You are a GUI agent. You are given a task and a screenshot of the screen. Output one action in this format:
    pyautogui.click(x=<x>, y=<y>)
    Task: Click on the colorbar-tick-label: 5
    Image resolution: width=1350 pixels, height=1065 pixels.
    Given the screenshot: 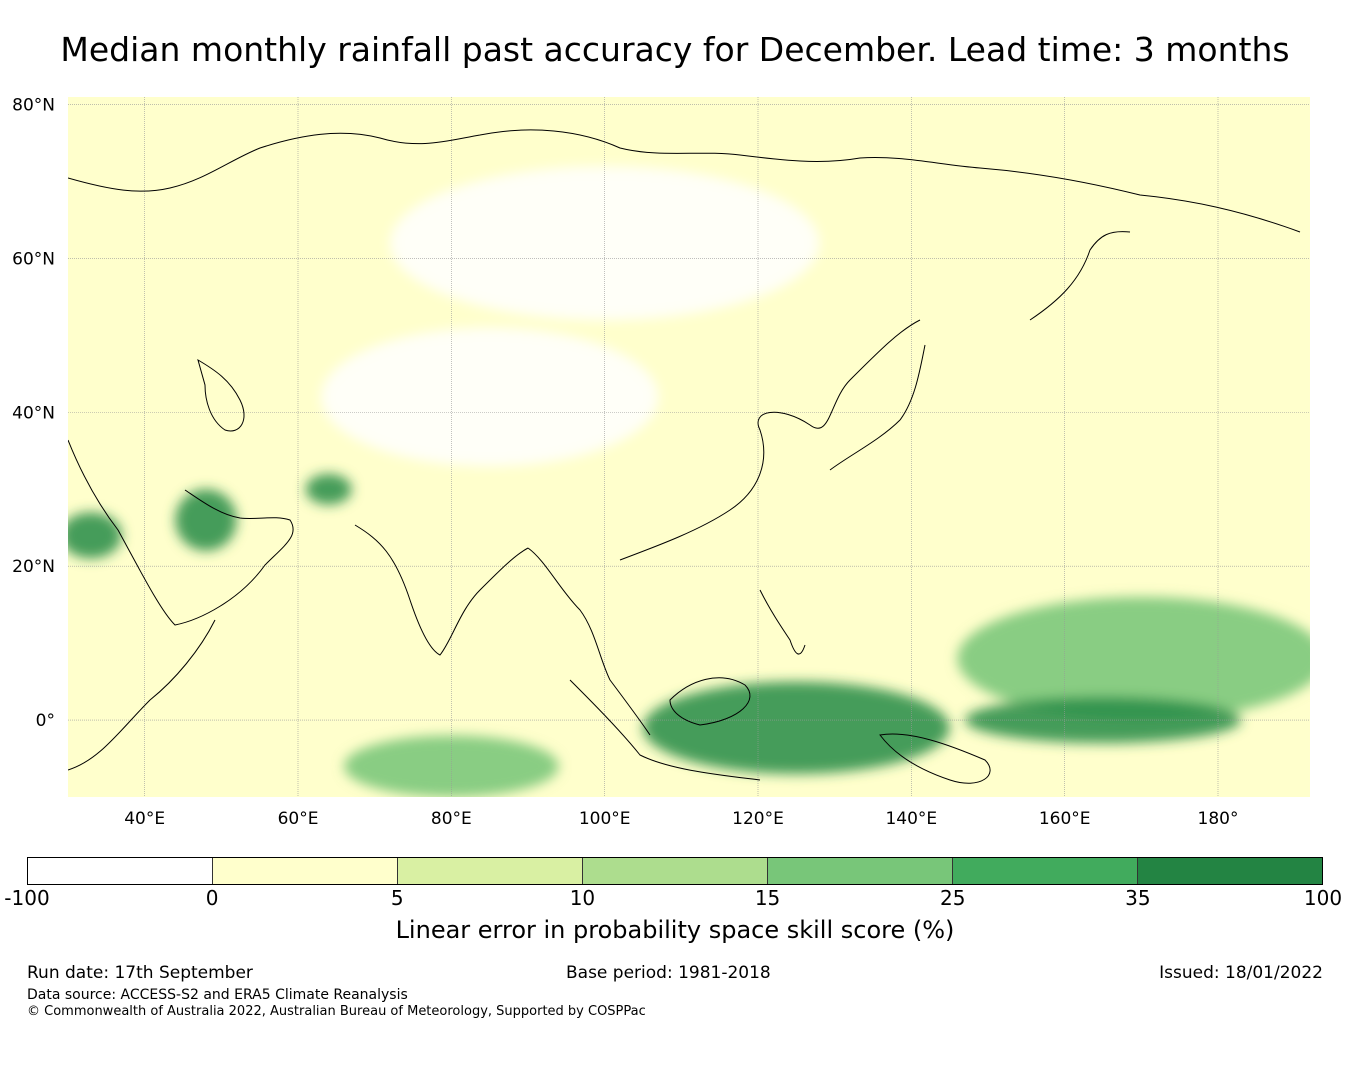 What is the action you would take?
    pyautogui.click(x=397, y=898)
    